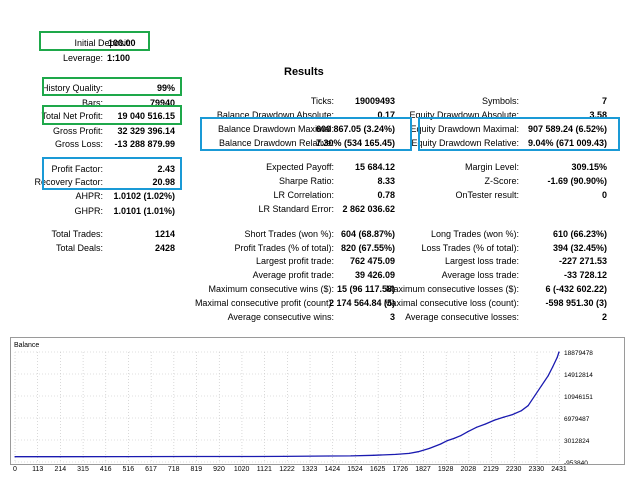 The image size is (640, 480). I want to click on gross-loss-value: -13 288 879.99, so click(144, 144).